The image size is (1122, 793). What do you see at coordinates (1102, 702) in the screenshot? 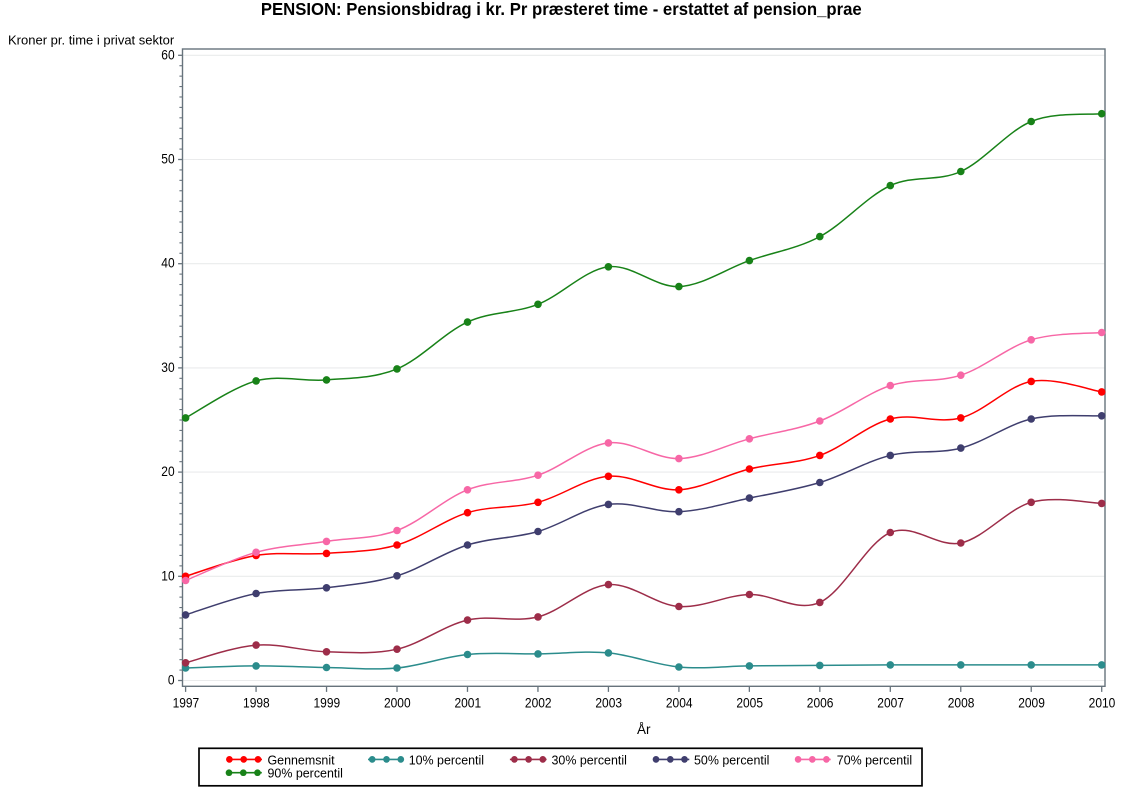
I see `svg-text: 2010` at bounding box center [1102, 702].